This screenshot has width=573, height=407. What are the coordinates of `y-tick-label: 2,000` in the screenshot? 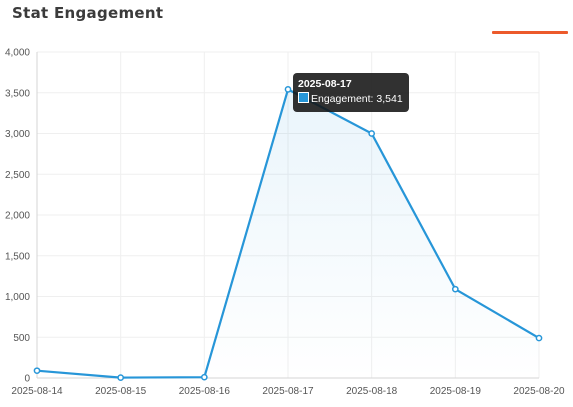 It's located at (17, 216).